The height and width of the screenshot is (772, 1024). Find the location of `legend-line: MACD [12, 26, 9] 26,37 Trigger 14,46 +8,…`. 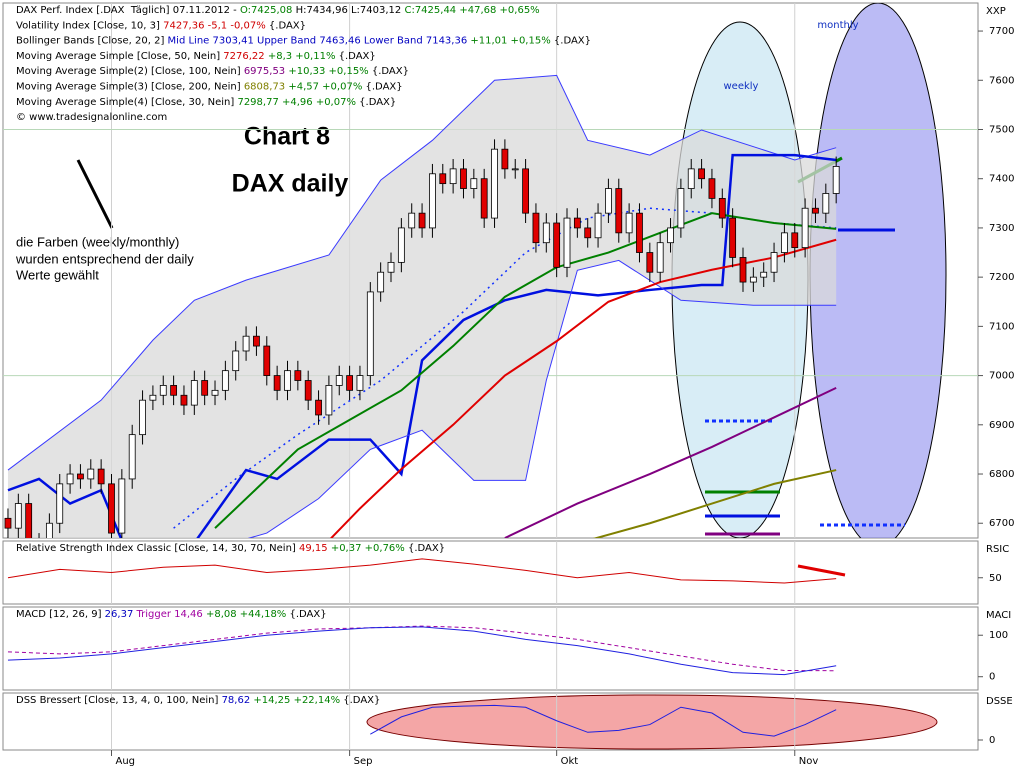

legend-line: MACD [12, 26, 9] 26,37 Trigger 14,46 +8,… is located at coordinates (171, 614).